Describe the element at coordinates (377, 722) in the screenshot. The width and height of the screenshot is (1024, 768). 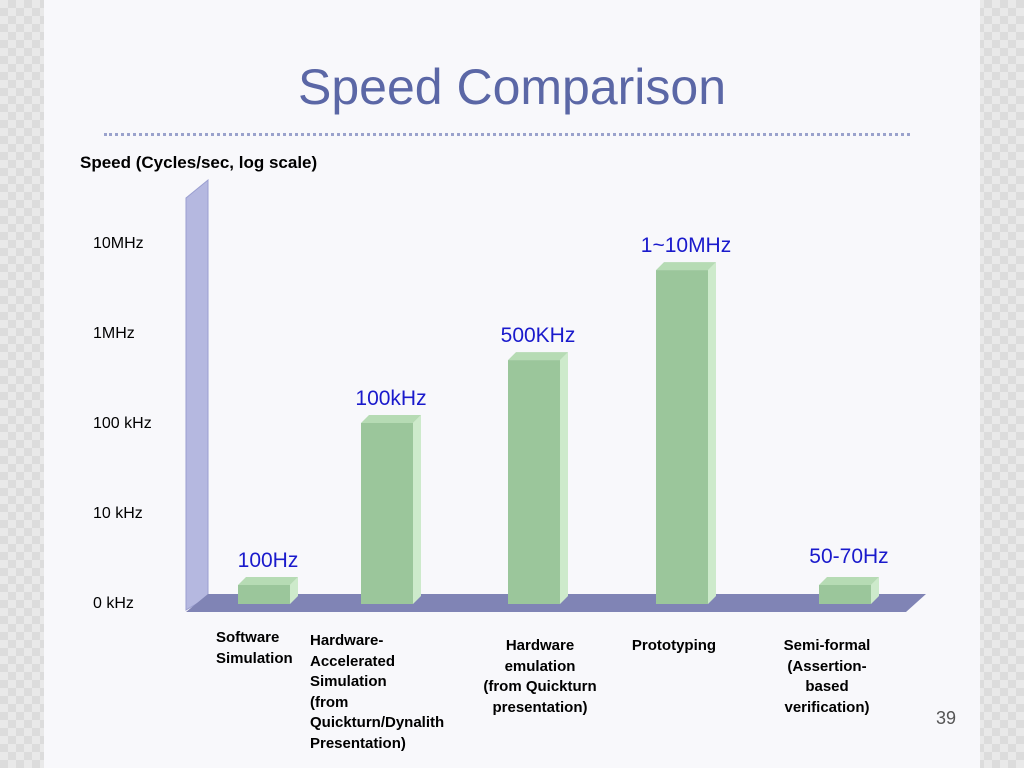
I see `category-label-line: Quickturn/Dynalith` at that location.